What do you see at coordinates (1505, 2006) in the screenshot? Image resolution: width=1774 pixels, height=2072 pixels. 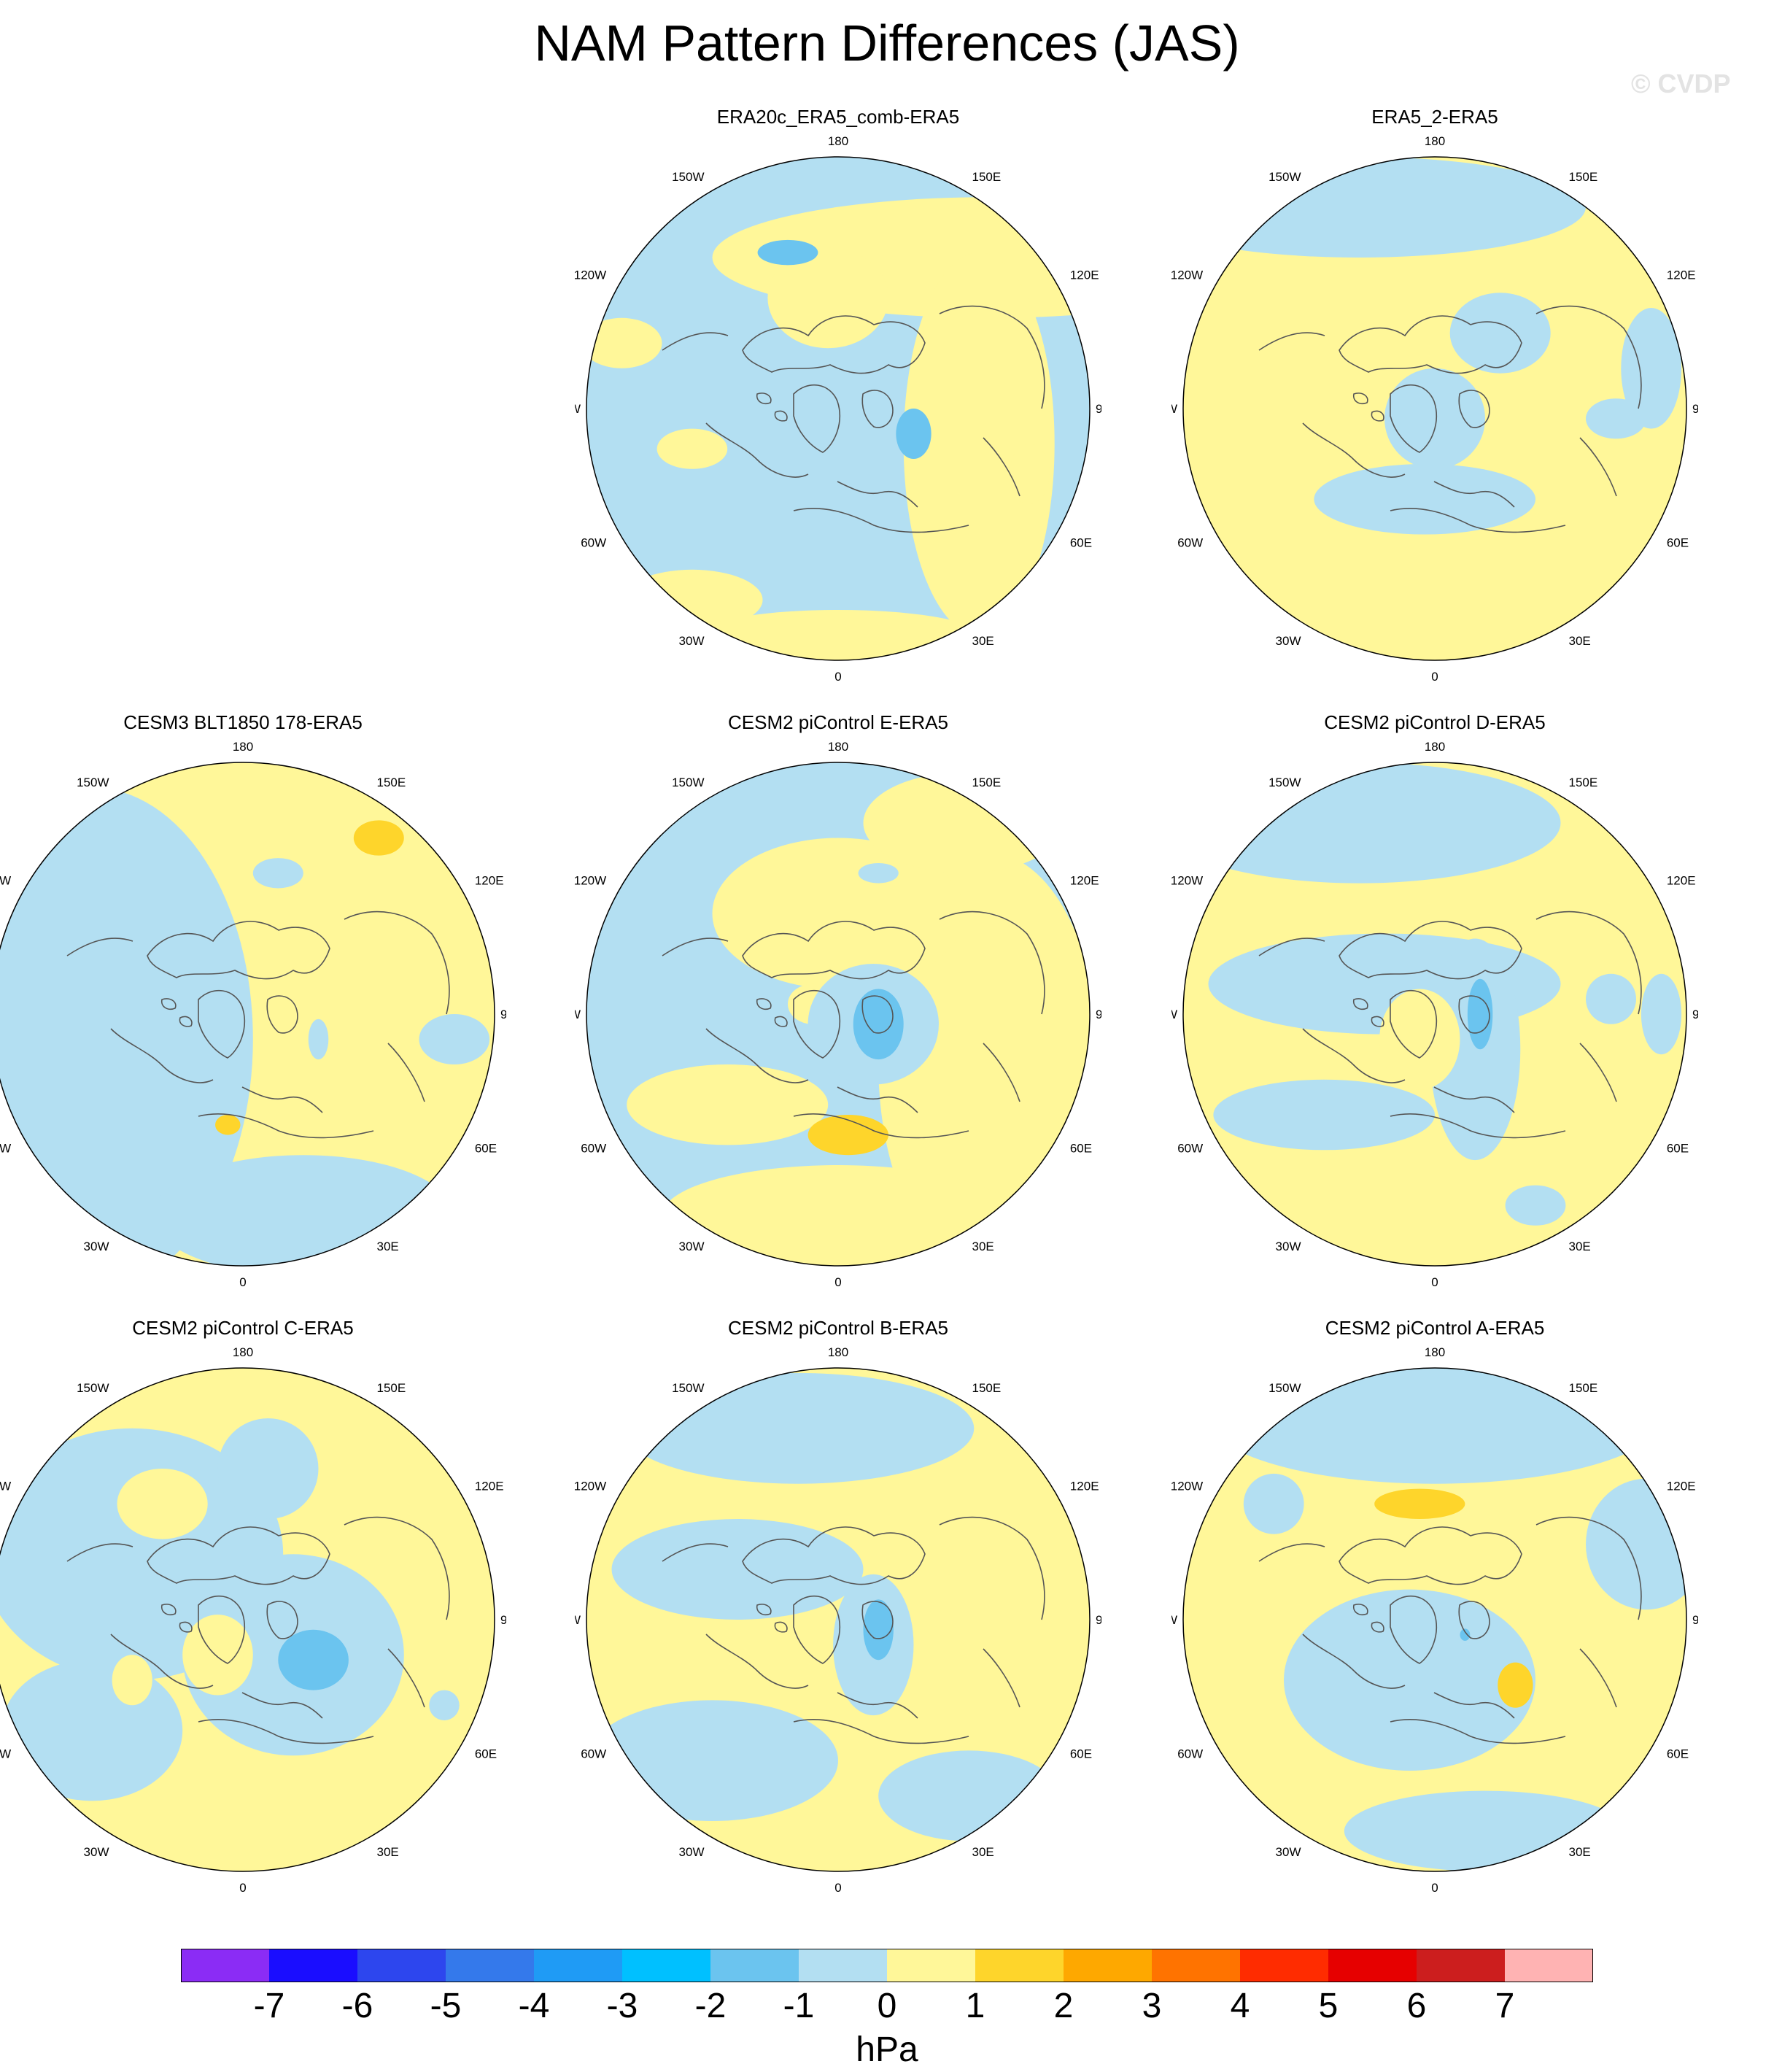 I see `colorbar-tick-label: 7` at bounding box center [1505, 2006].